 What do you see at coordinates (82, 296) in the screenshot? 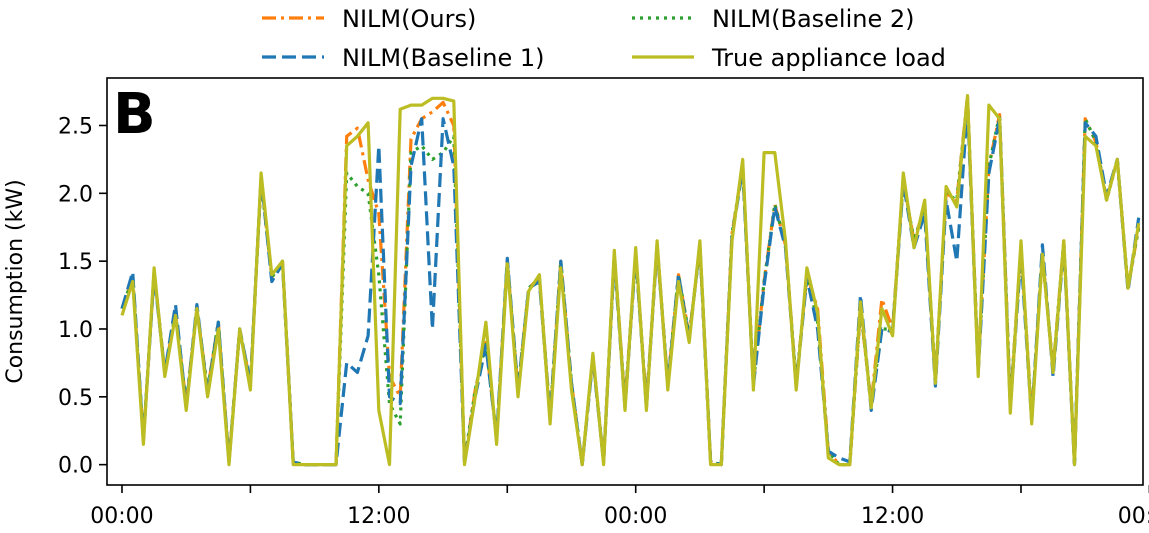
I see `y-axis: 0.0 0.5 1.0 1.5 2.0 2.5` at bounding box center [82, 296].